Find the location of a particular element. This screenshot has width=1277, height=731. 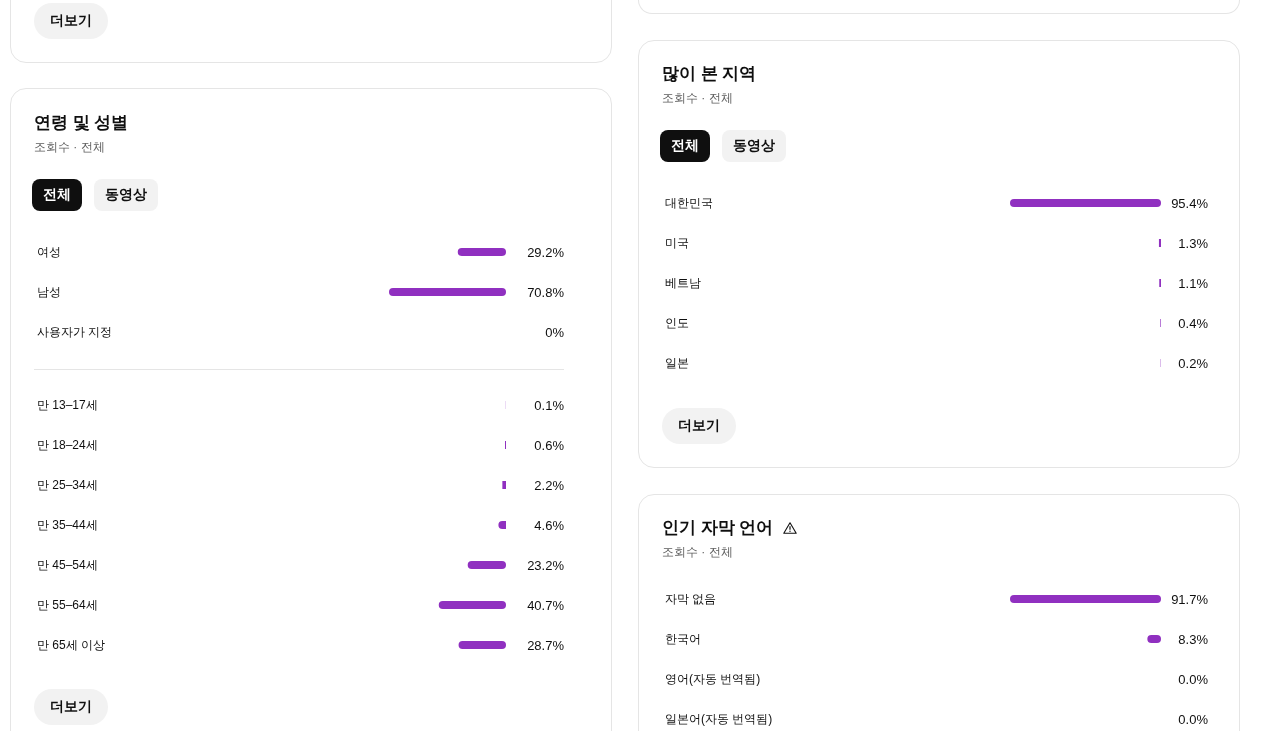

data-label: 1.3% is located at coordinates (1193, 243).